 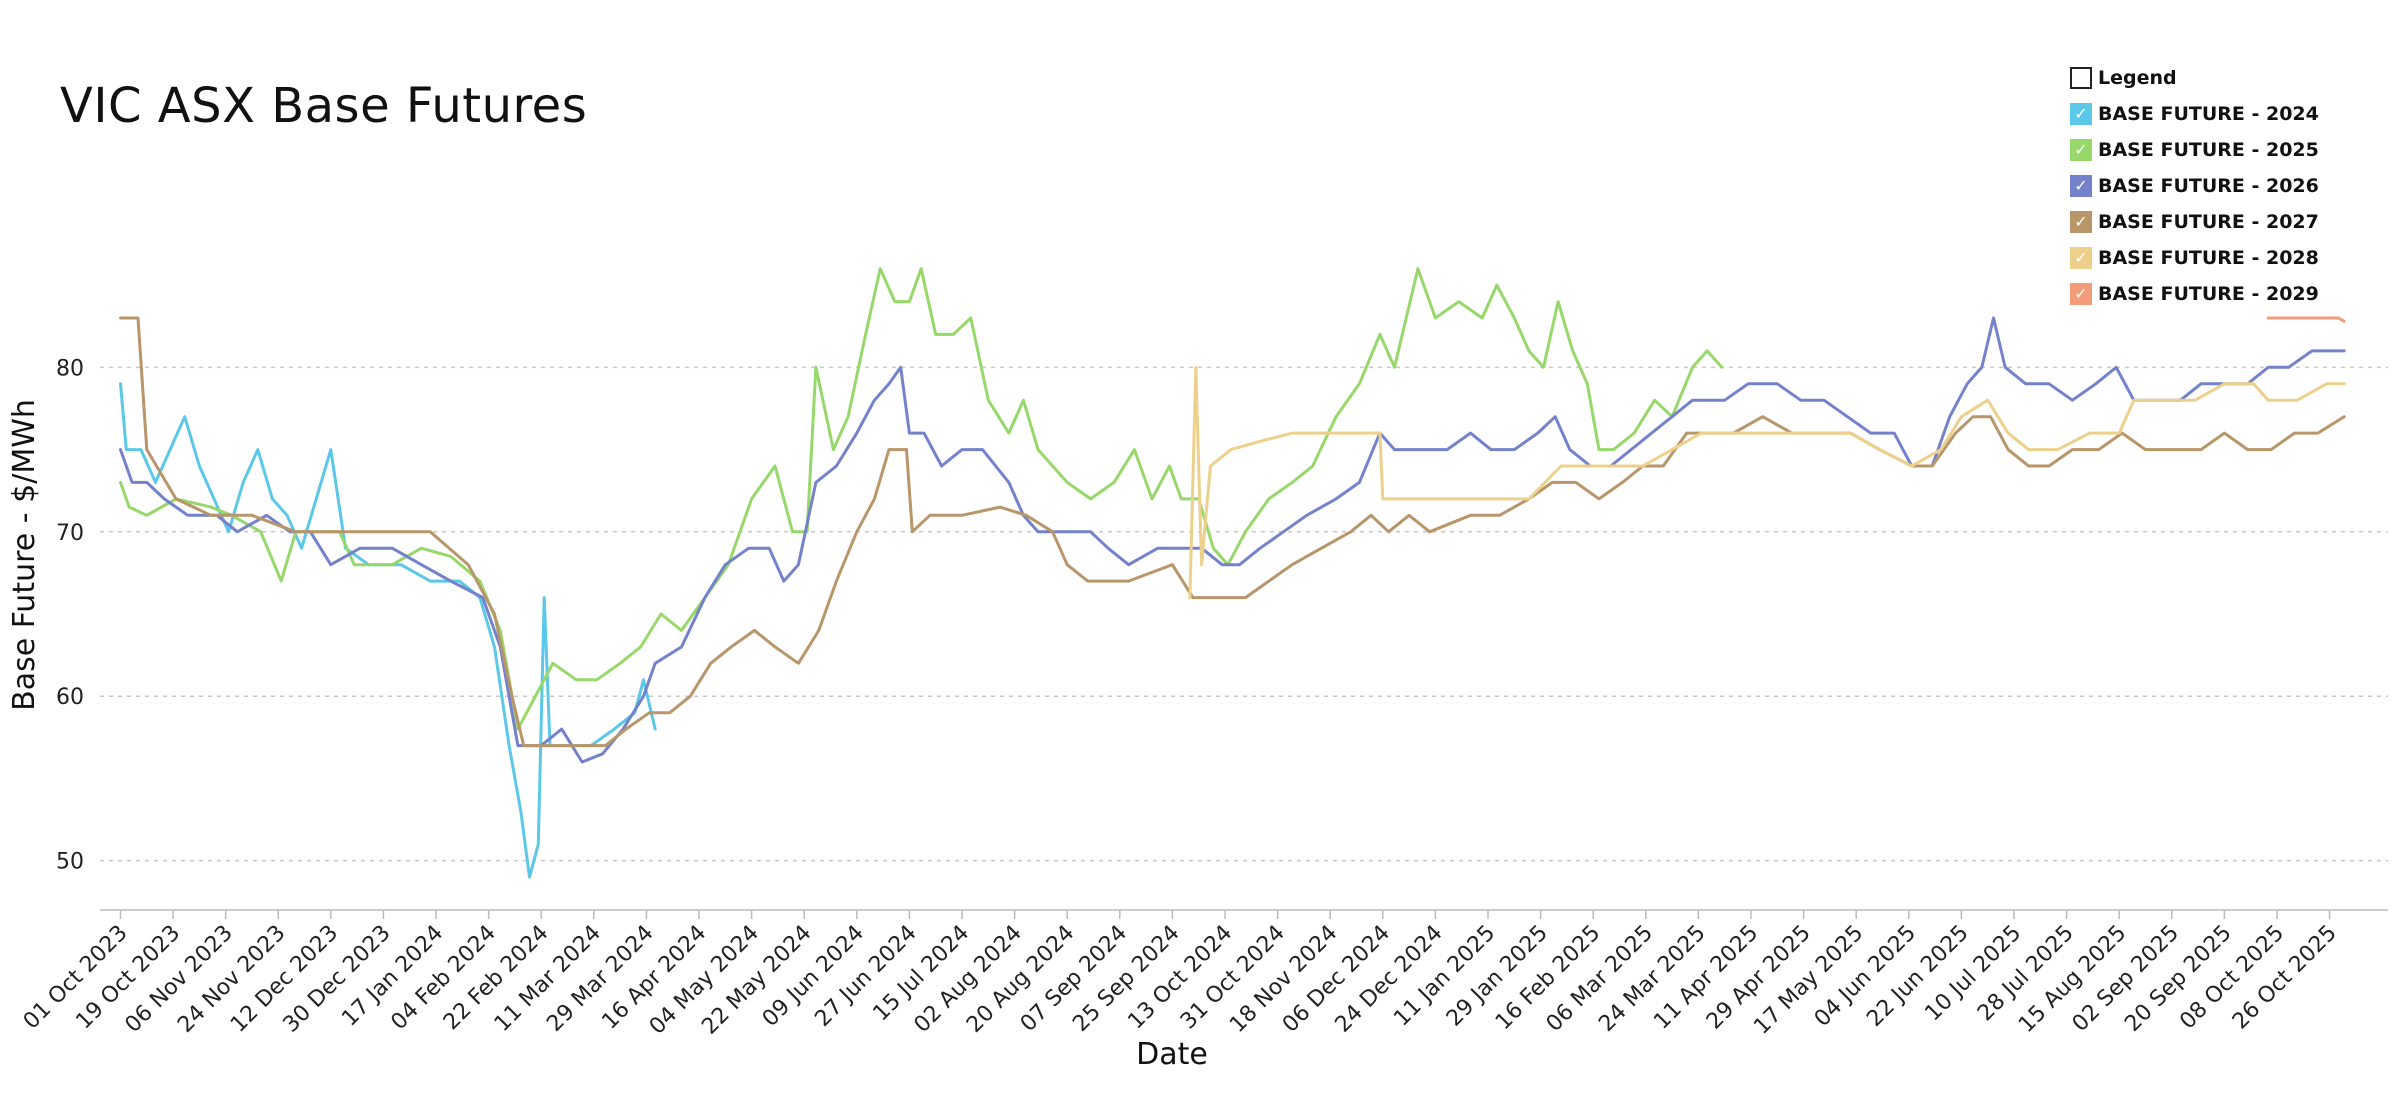 I want to click on legend-item-label: BASE FUTURE - 2025, so click(x=2208, y=150).